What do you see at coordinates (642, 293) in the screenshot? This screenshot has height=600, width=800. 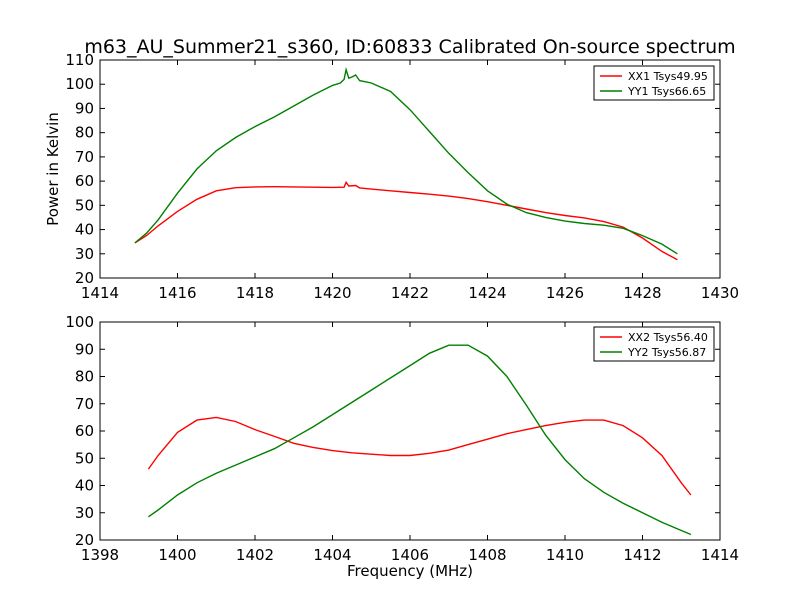 I see `x-tick-label: 1428` at bounding box center [642, 293].